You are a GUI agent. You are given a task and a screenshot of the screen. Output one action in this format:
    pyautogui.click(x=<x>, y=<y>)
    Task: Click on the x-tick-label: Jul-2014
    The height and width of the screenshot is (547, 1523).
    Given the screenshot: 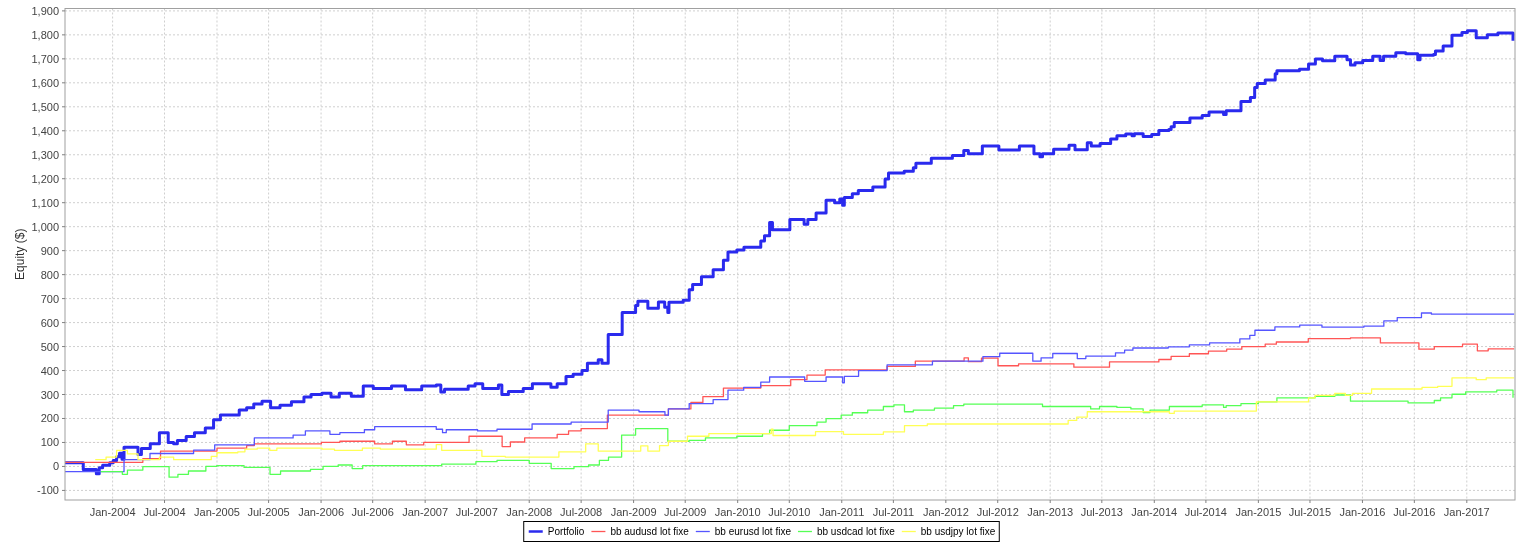 What is the action you would take?
    pyautogui.click(x=1205, y=512)
    